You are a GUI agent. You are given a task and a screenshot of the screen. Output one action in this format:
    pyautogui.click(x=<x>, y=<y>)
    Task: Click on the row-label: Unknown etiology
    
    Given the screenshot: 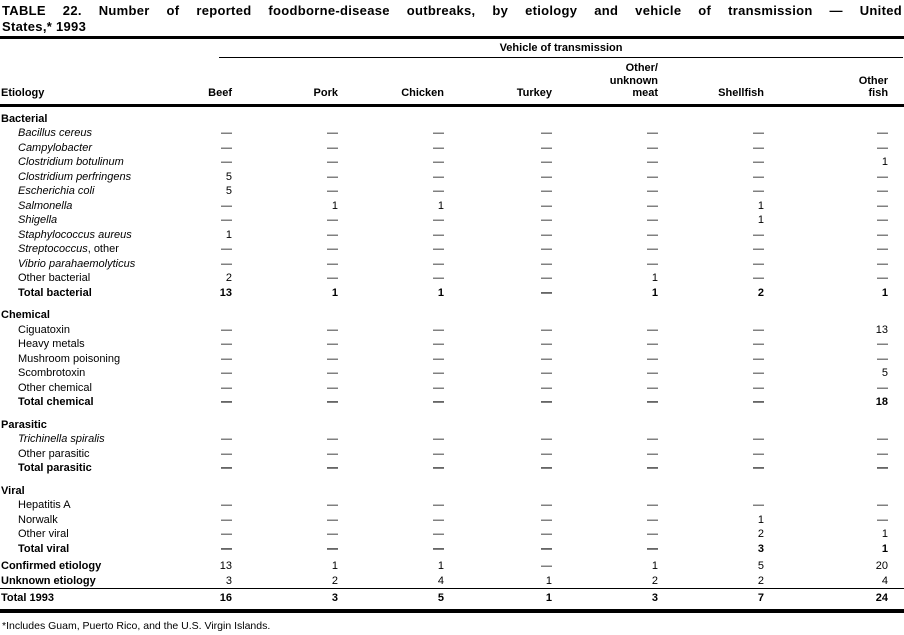 What is the action you would take?
    pyautogui.click(x=48, y=580)
    